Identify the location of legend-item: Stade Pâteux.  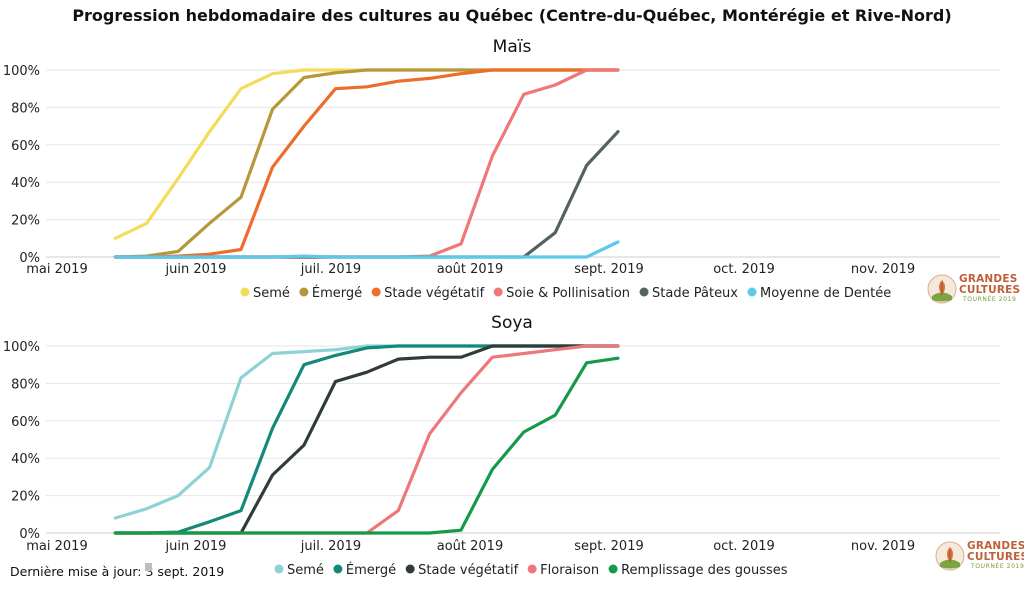
(695, 293).